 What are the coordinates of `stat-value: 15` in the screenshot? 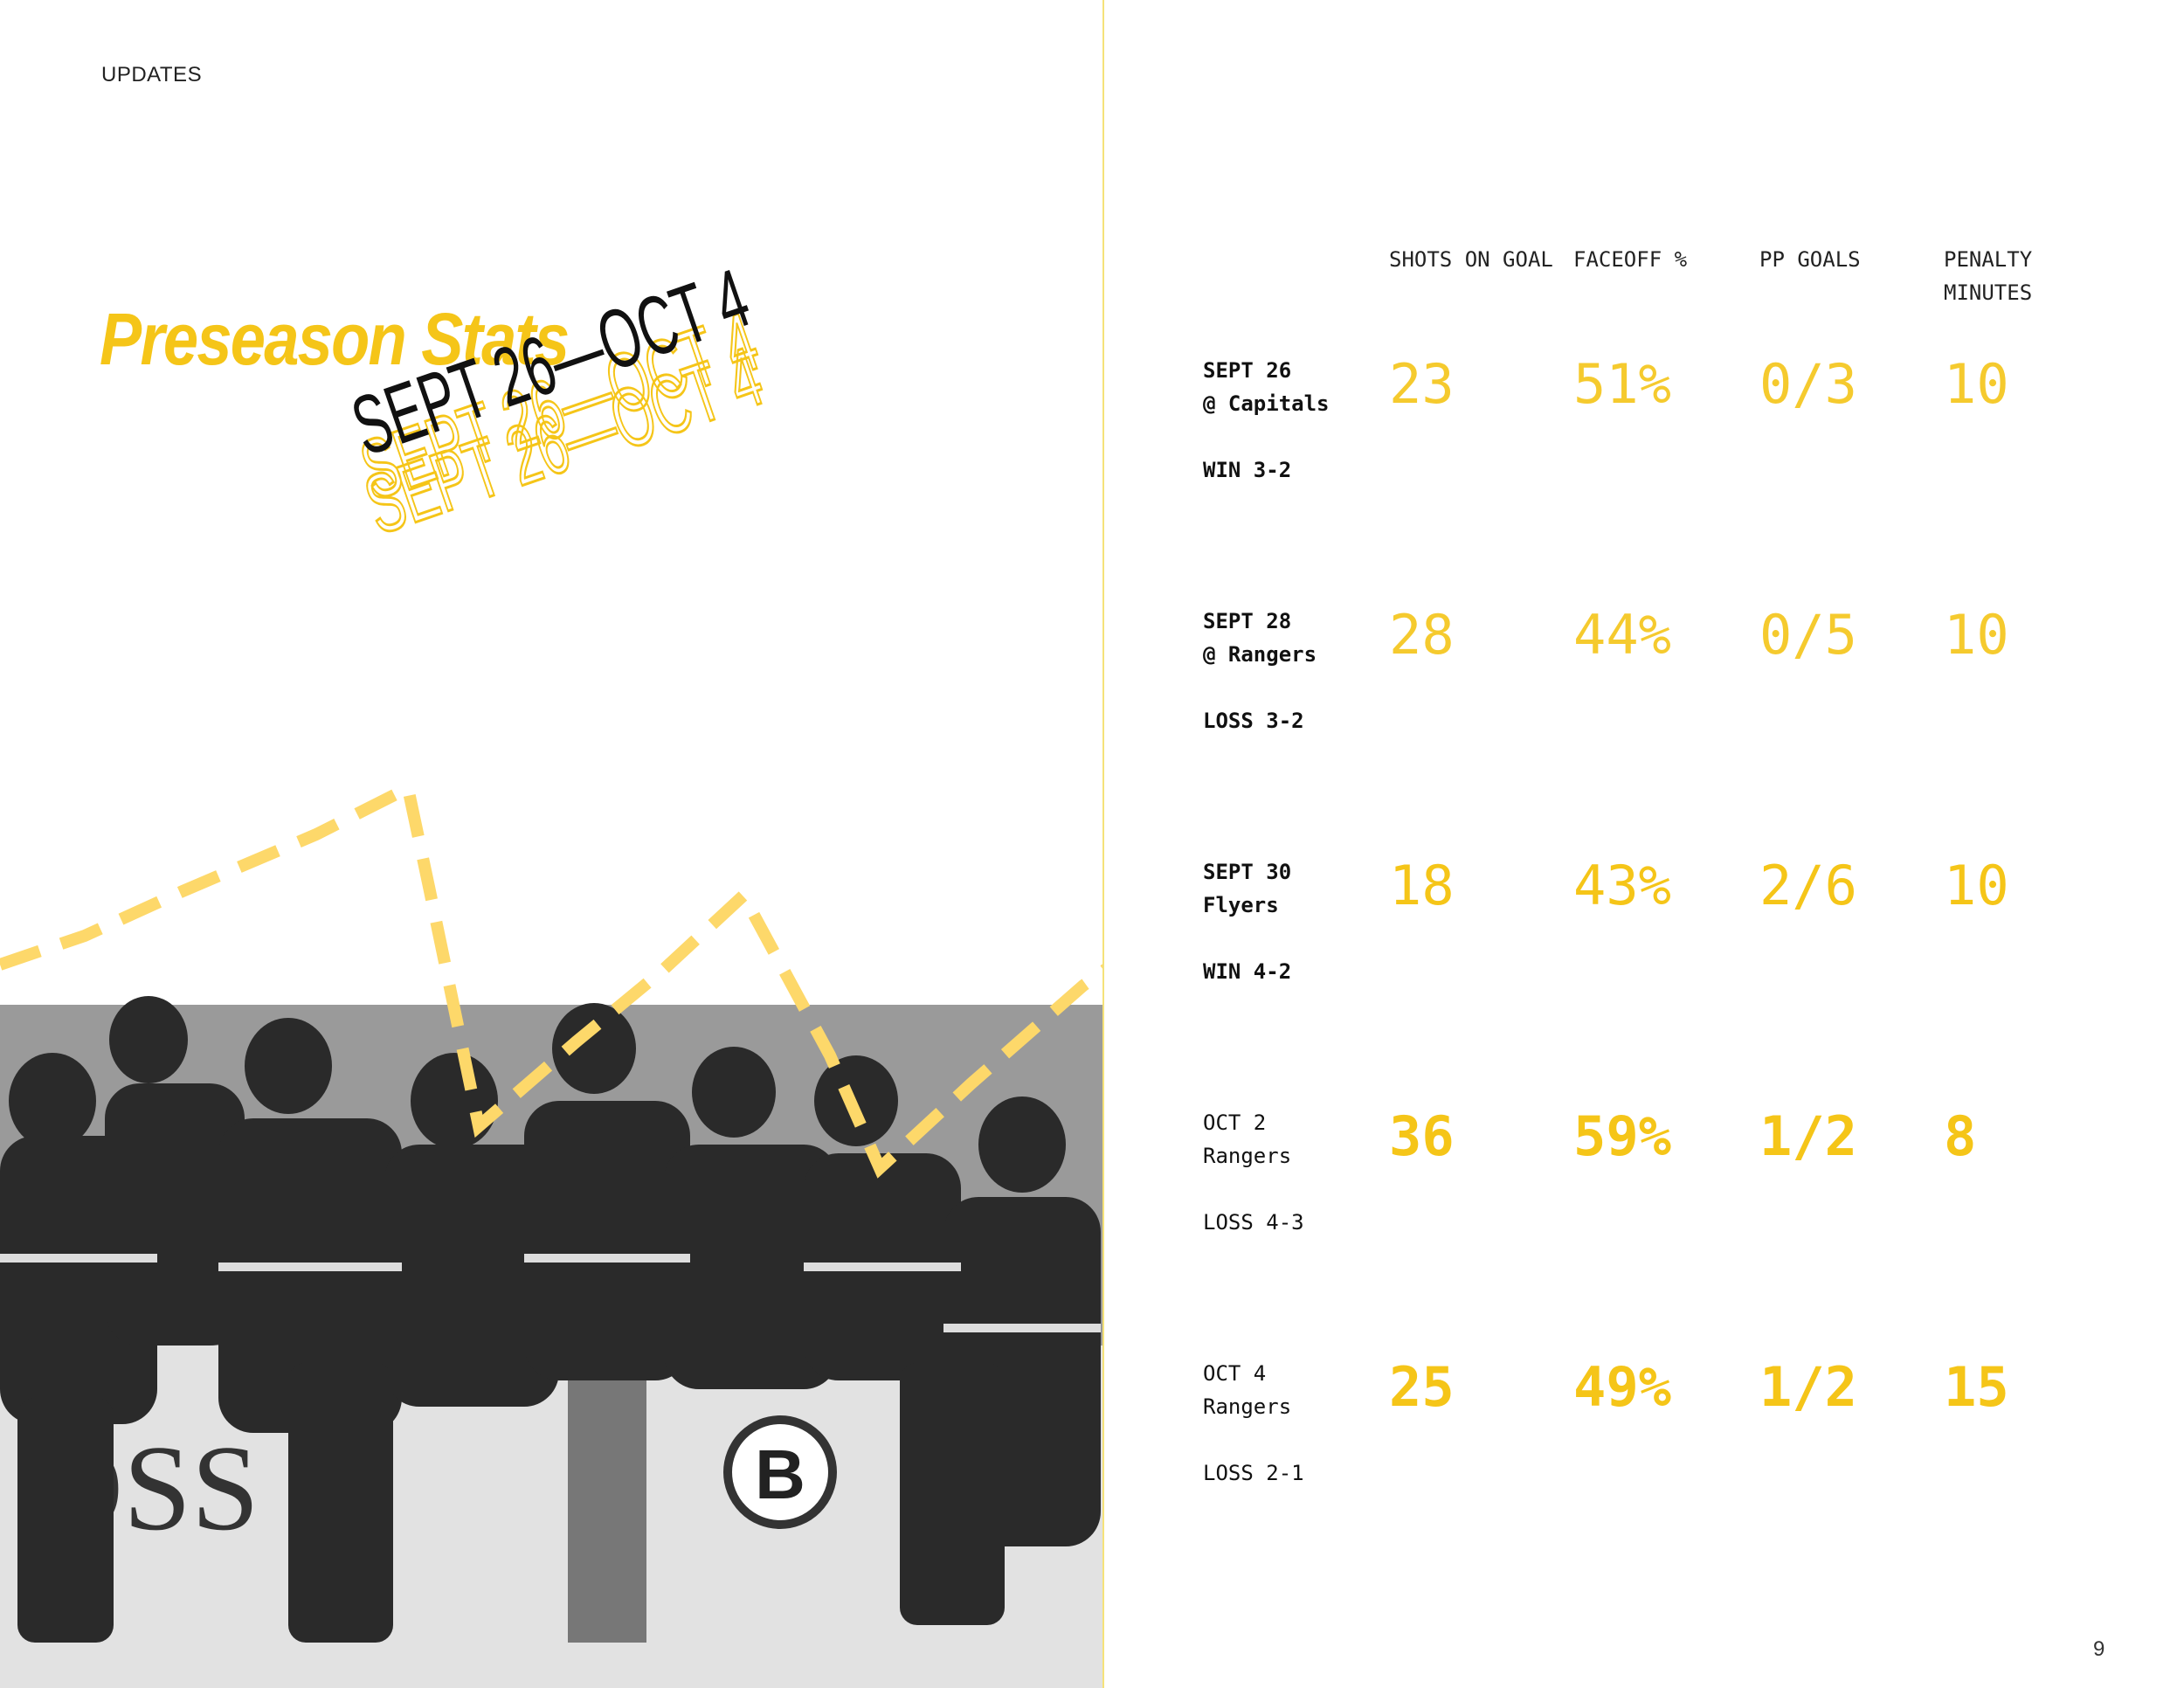 It's located at (1976, 1387).